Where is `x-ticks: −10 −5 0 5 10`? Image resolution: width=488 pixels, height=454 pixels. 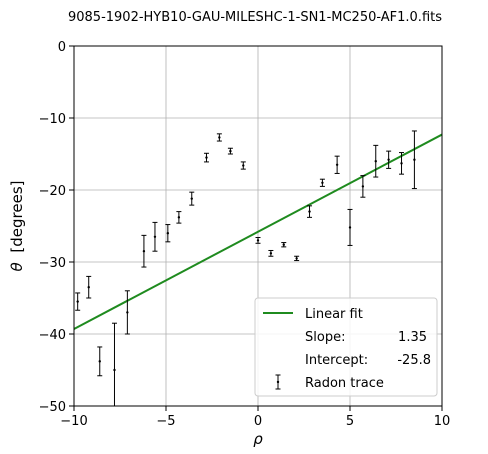
x-ticks: −10 −5 0 5 10 is located at coordinates (255, 417).